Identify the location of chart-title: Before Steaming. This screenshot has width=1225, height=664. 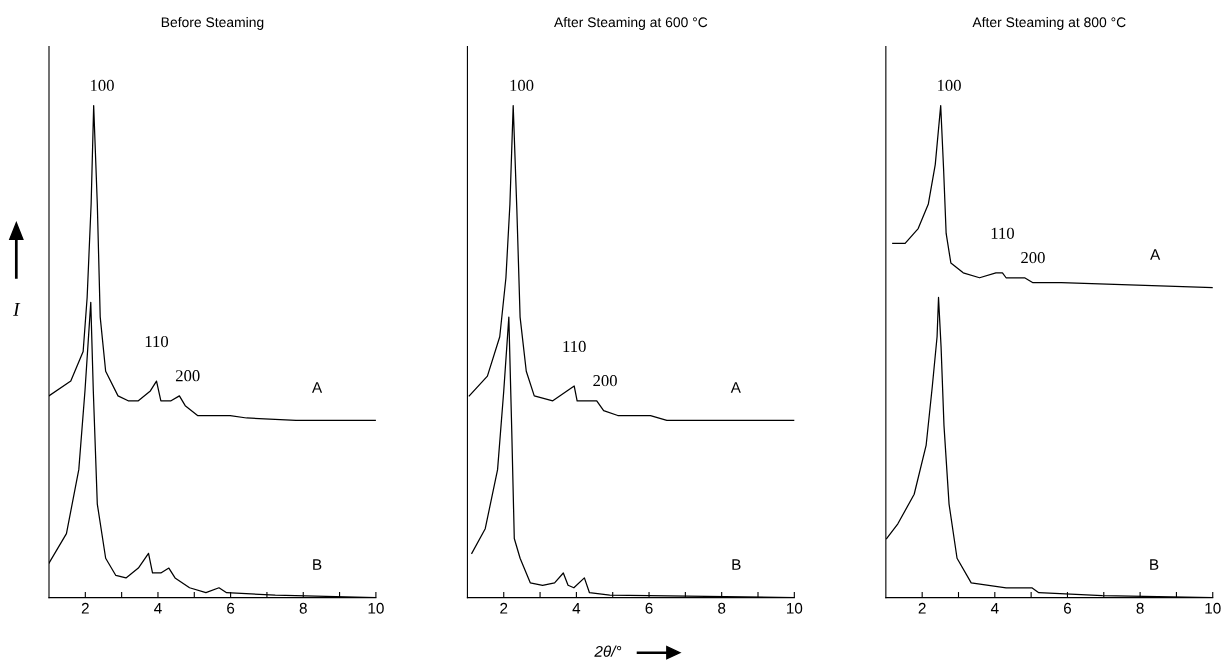
(212, 23).